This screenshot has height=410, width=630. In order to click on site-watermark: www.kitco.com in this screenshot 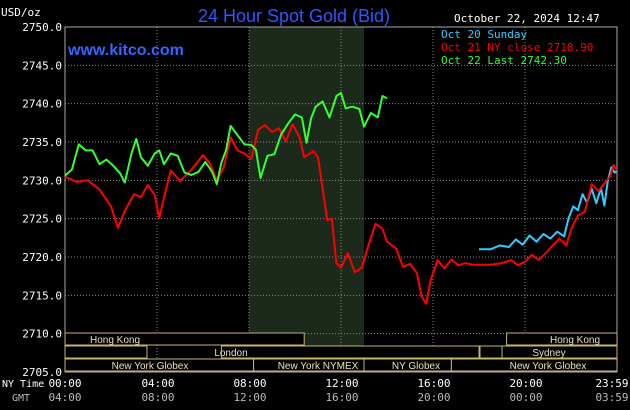, I will do `click(125, 50)`.